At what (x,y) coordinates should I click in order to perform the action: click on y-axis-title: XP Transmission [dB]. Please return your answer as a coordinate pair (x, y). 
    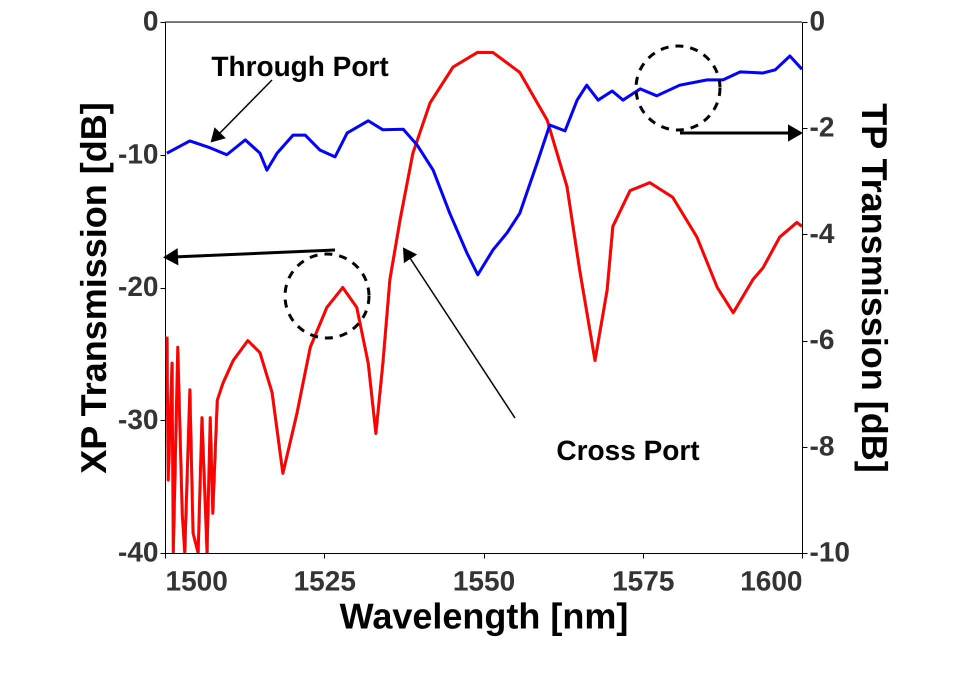
    Looking at the image, I should click on (93, 288).